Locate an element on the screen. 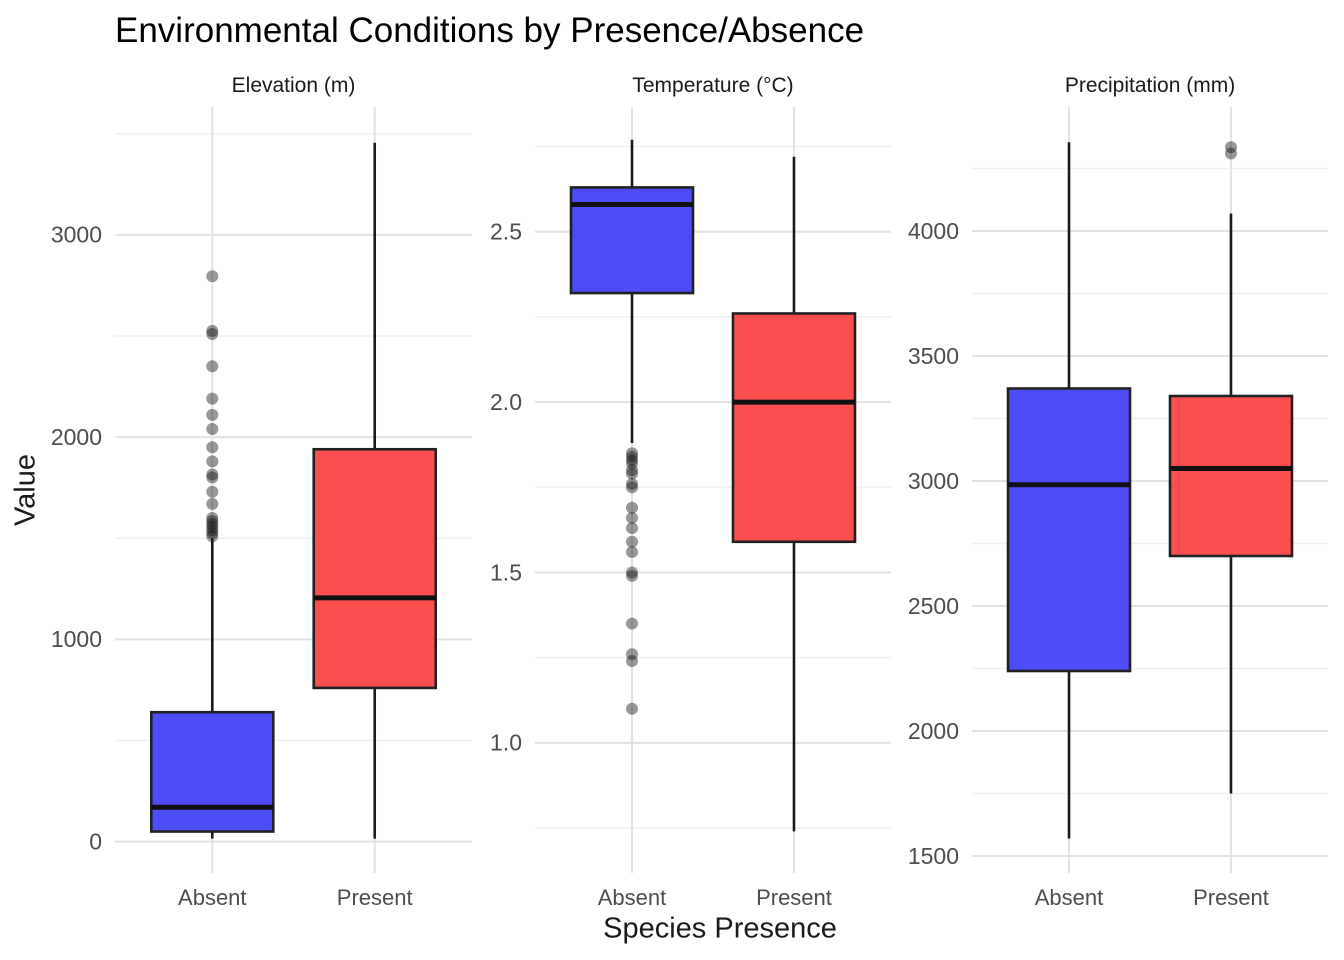  y-tick-label: 1500 is located at coordinates (933, 856).